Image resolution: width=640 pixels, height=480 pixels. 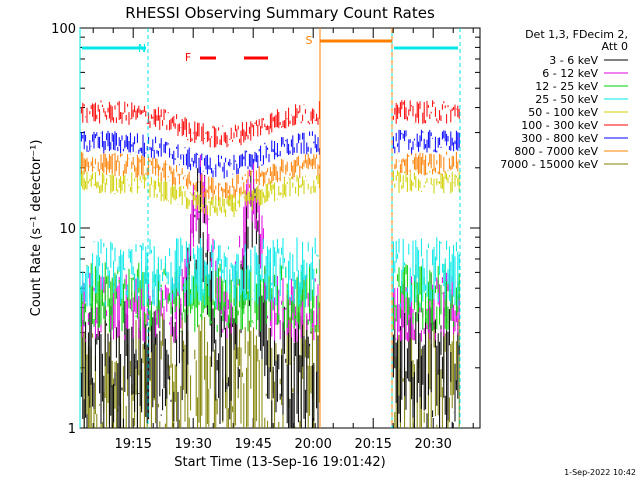 What do you see at coordinates (279, 462) in the screenshot?
I see `x-axis-label: Start Time (13-Sep-16 19:01:42)` at bounding box center [279, 462].